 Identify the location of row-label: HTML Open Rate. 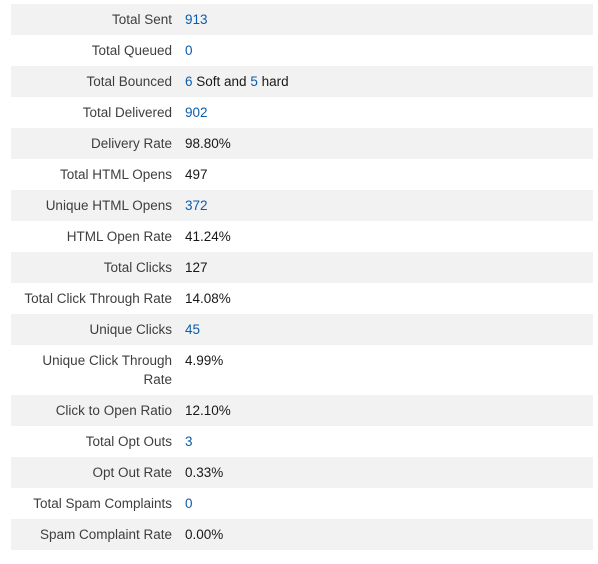
(119, 236).